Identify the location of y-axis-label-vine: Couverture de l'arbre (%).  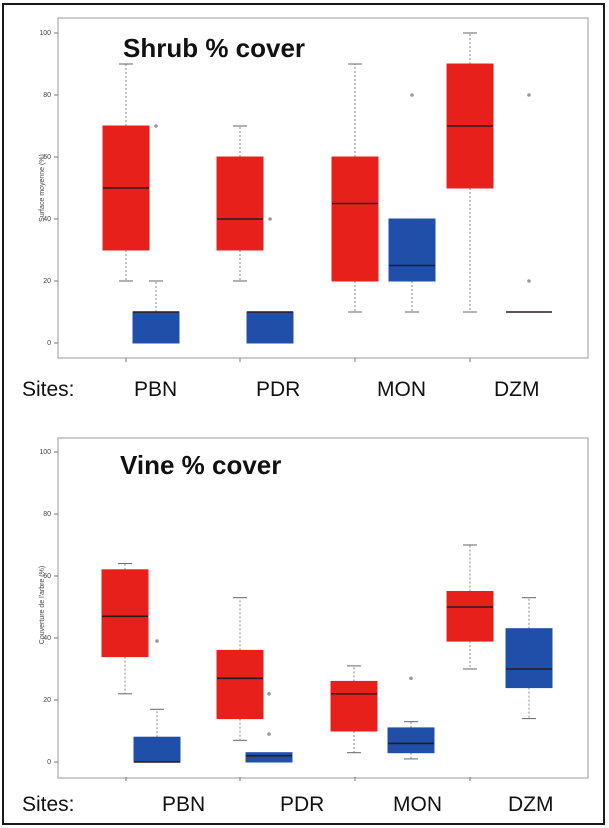
(42, 605).